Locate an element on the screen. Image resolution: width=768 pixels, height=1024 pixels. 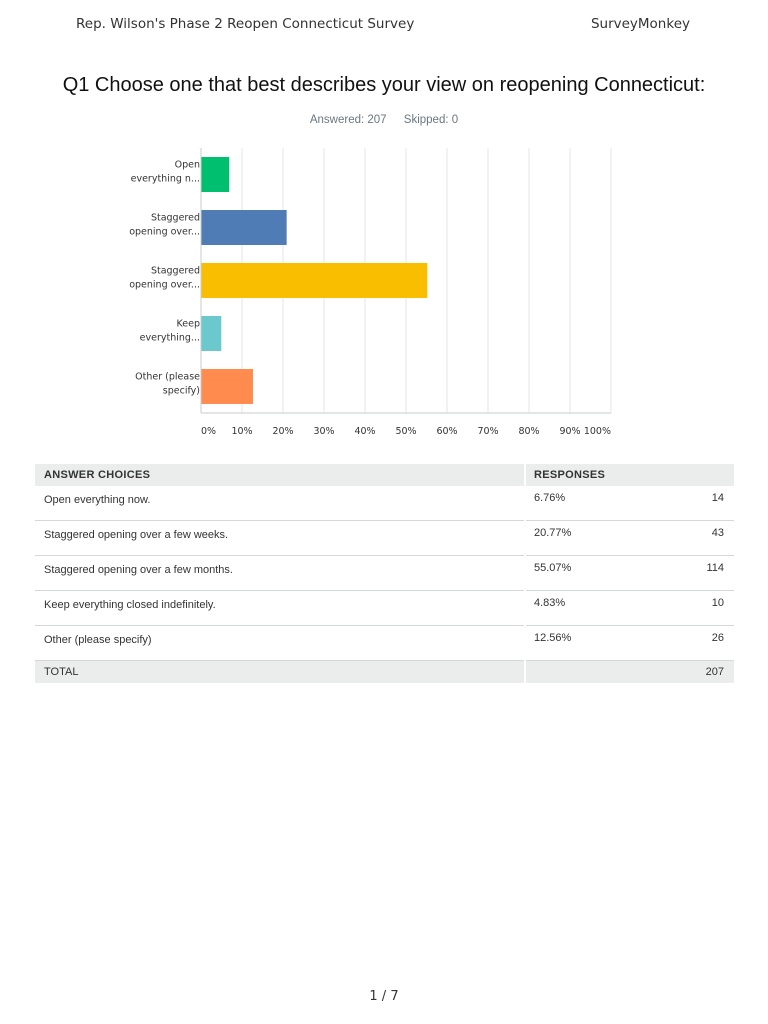
table-row: Other (please specify) 12.56% 26 is located at coordinates (384, 643).